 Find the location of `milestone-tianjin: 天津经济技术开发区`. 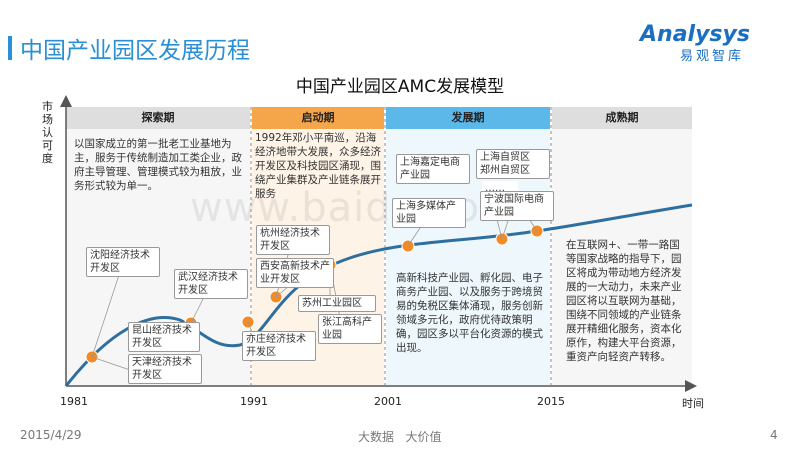

milestone-tianjin: 天津经济技术开发区 is located at coordinates (165, 369).